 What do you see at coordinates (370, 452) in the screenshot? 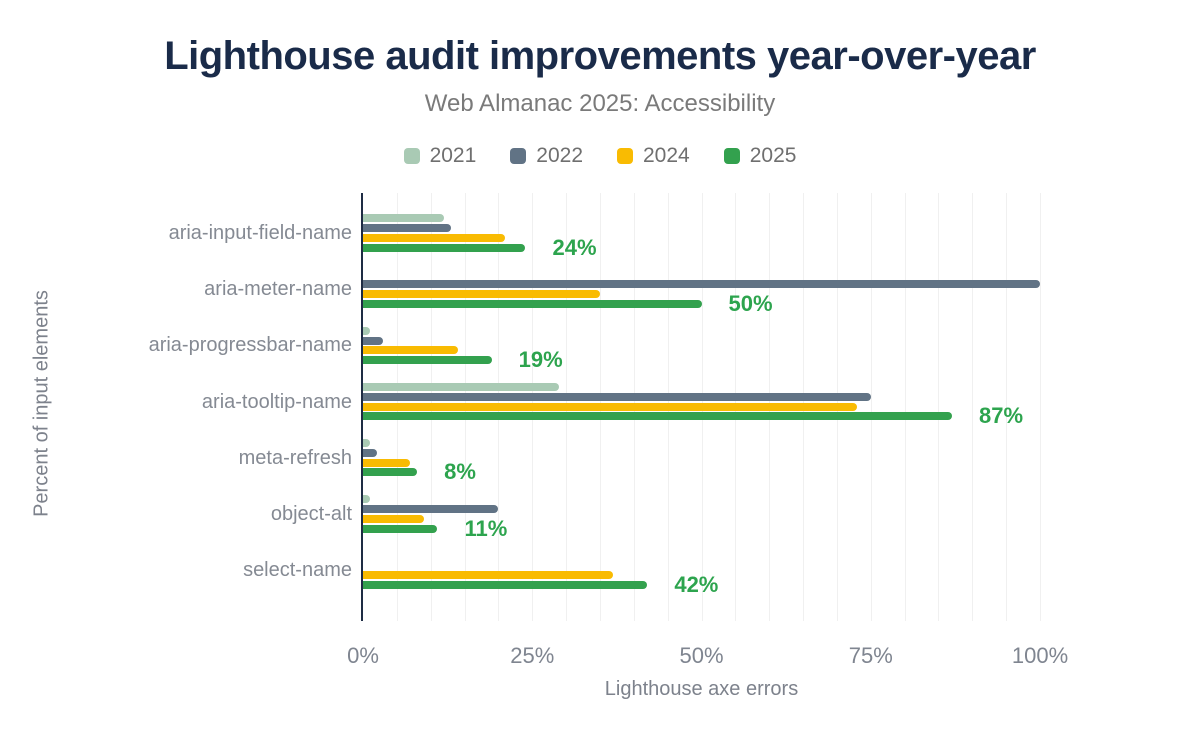
I see `bar-2022-meta-refresh` at bounding box center [370, 452].